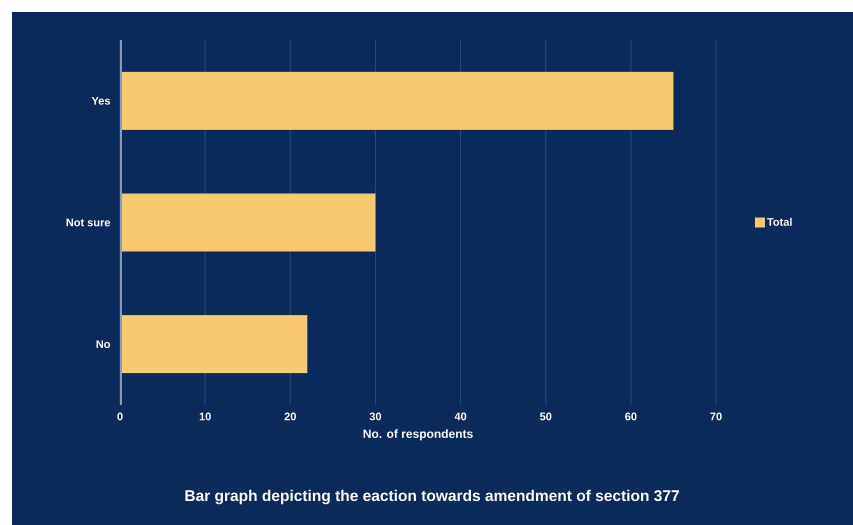 Image resolution: width=853 pixels, height=525 pixels. I want to click on legend-label: Total, so click(779, 222).